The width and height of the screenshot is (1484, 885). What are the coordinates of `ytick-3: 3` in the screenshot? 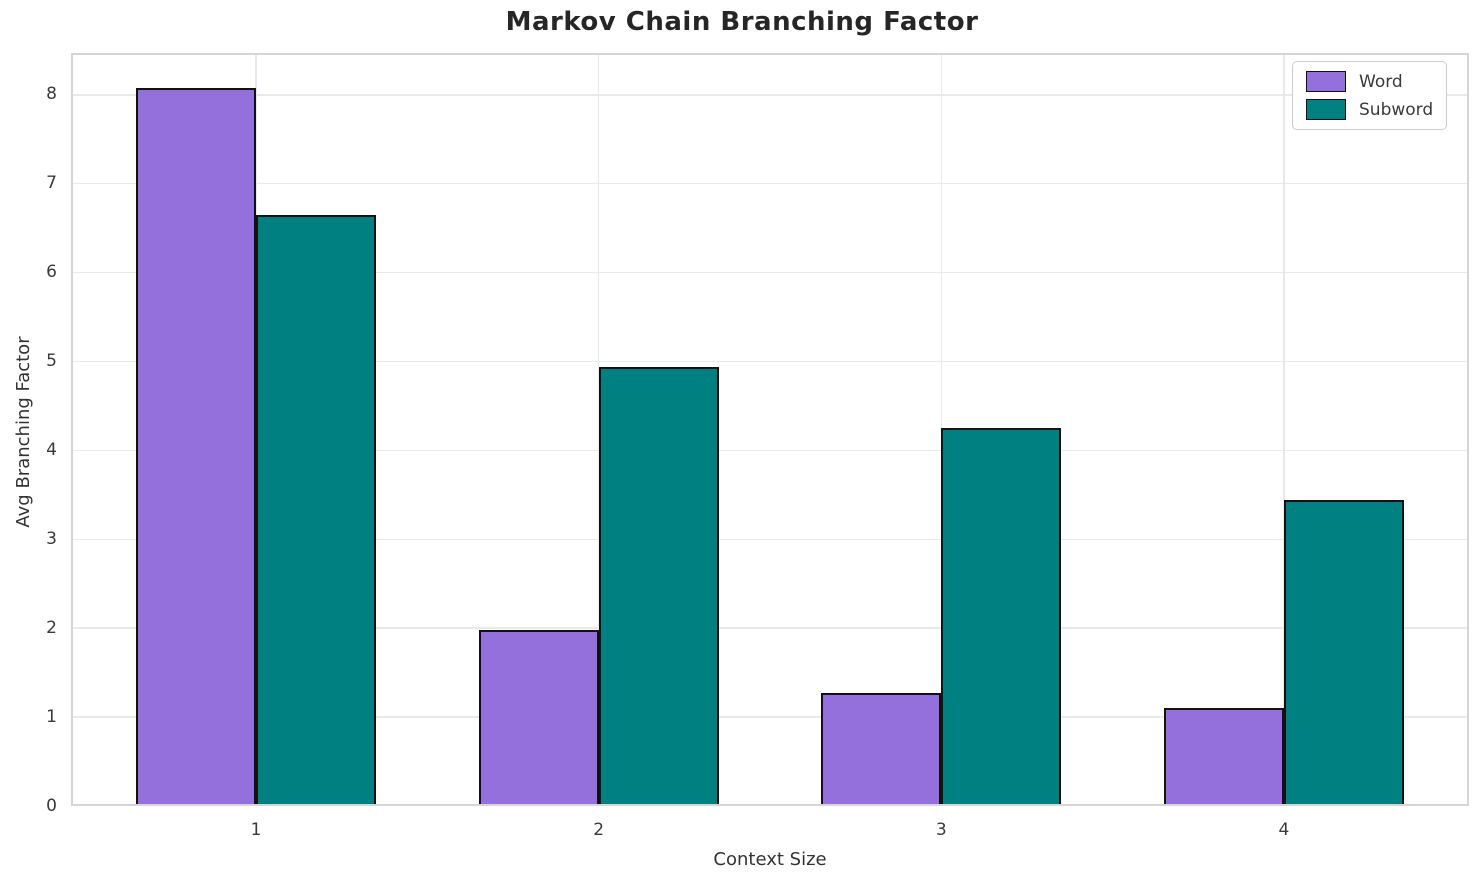 It's located at (51, 538).